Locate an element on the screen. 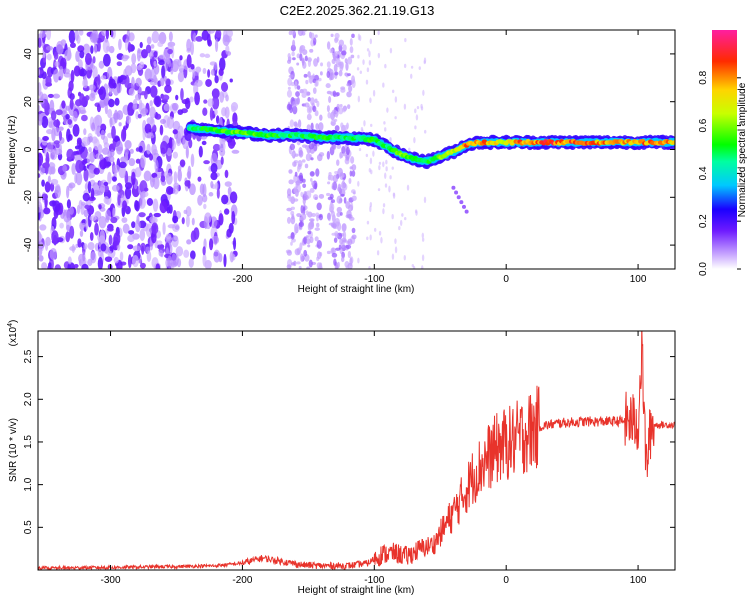 Image resolution: width=750 pixels, height=600 pixels. figure-title: C2E2.2025.362.21.19.G13 is located at coordinates (357, 10).